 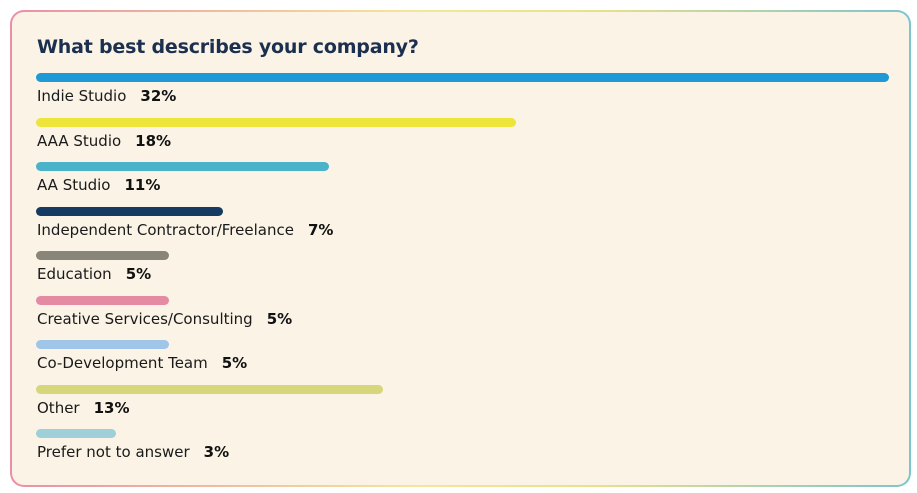 I want to click on category-label: Education, so click(x=74, y=274).